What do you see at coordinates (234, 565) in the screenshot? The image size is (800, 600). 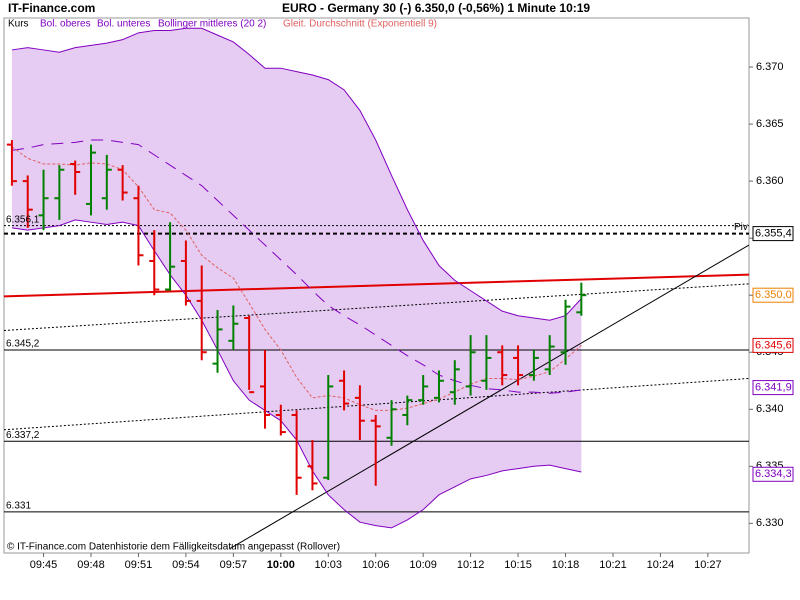 I see `x-tick-label: 09:57` at bounding box center [234, 565].